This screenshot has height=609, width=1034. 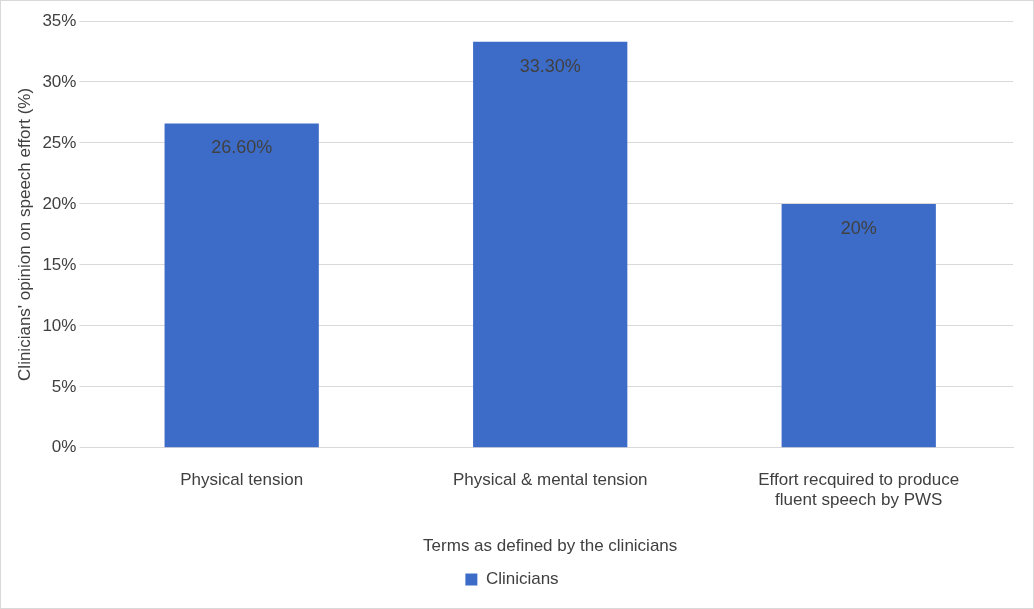 I want to click on y-tick-label: 20%, so click(x=59, y=203).